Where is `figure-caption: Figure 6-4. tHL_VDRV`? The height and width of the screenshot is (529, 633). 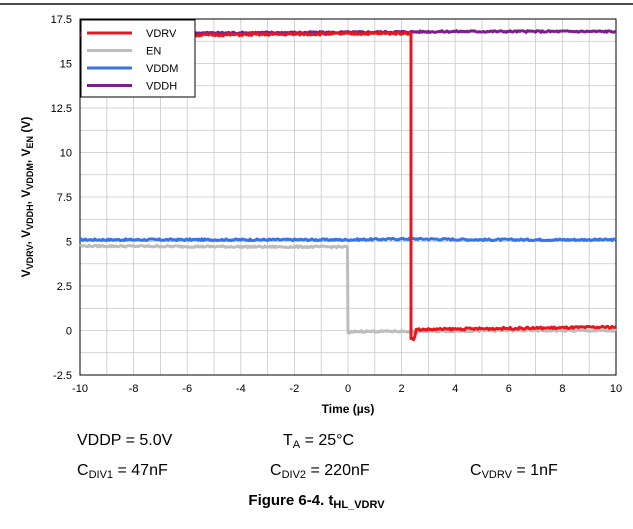
figure-caption: Figure 6-4. tHL_VDRV is located at coordinates (316, 501).